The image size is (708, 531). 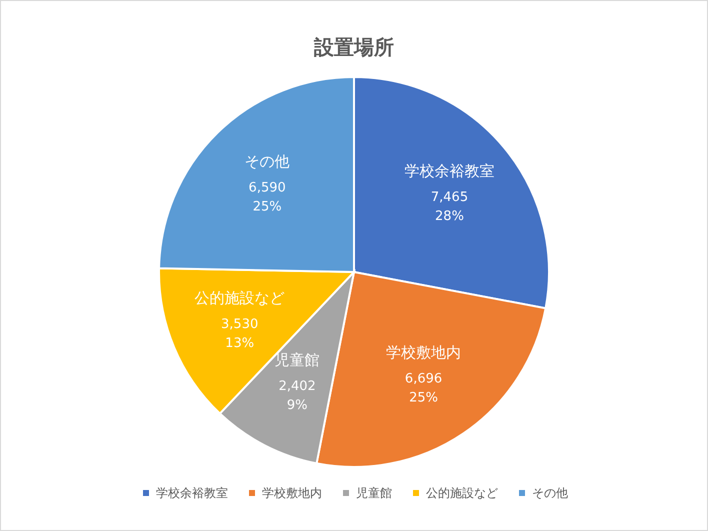 What do you see at coordinates (267, 197) in the screenshot?
I see `data-label: 6,590 25%` at bounding box center [267, 197].